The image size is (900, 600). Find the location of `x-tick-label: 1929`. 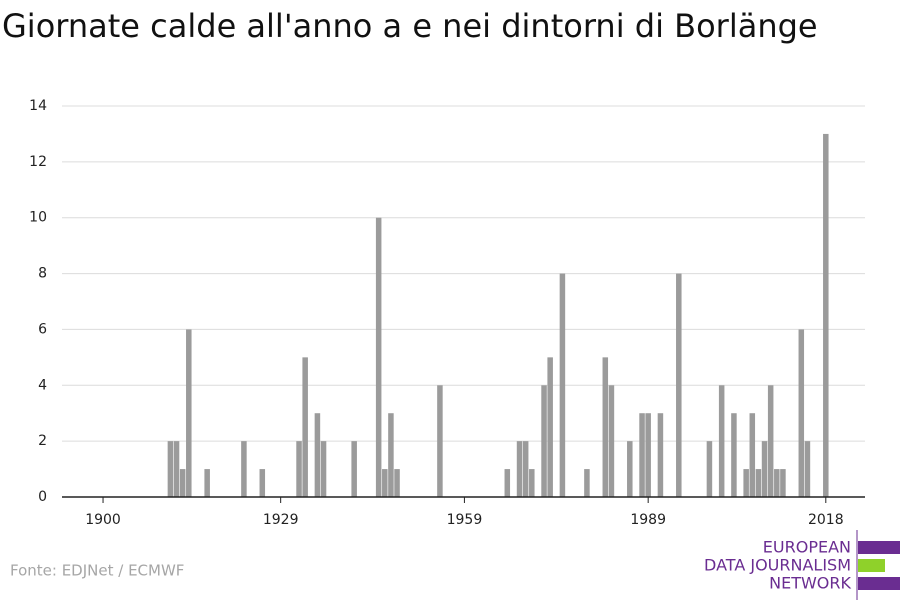

x-tick-label: 1929 is located at coordinates (281, 520).